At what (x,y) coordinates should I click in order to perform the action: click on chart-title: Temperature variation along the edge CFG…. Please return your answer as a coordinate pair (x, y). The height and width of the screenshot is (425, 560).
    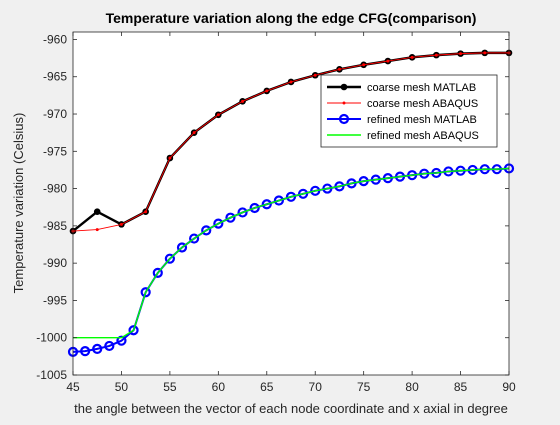
    Looking at the image, I should click on (291, 18).